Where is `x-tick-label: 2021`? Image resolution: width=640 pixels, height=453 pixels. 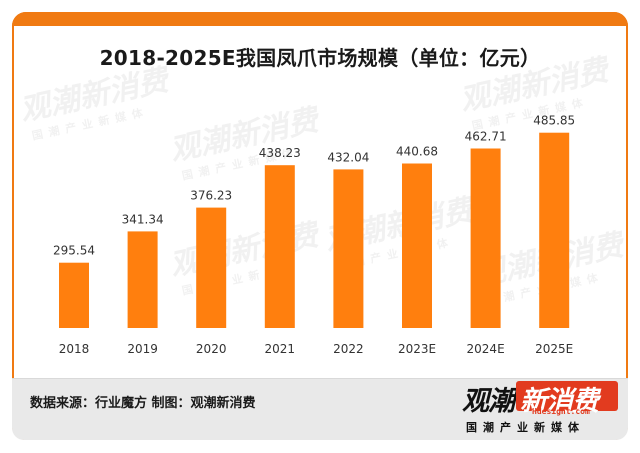
x-tick-label: 2021 is located at coordinates (280, 349).